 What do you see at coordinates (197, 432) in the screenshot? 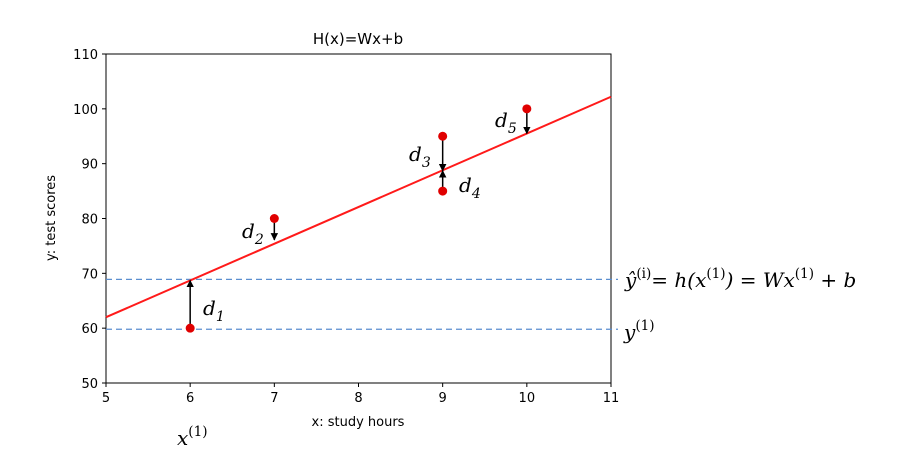
I see `x1-superscript: (1)` at bounding box center [197, 432].